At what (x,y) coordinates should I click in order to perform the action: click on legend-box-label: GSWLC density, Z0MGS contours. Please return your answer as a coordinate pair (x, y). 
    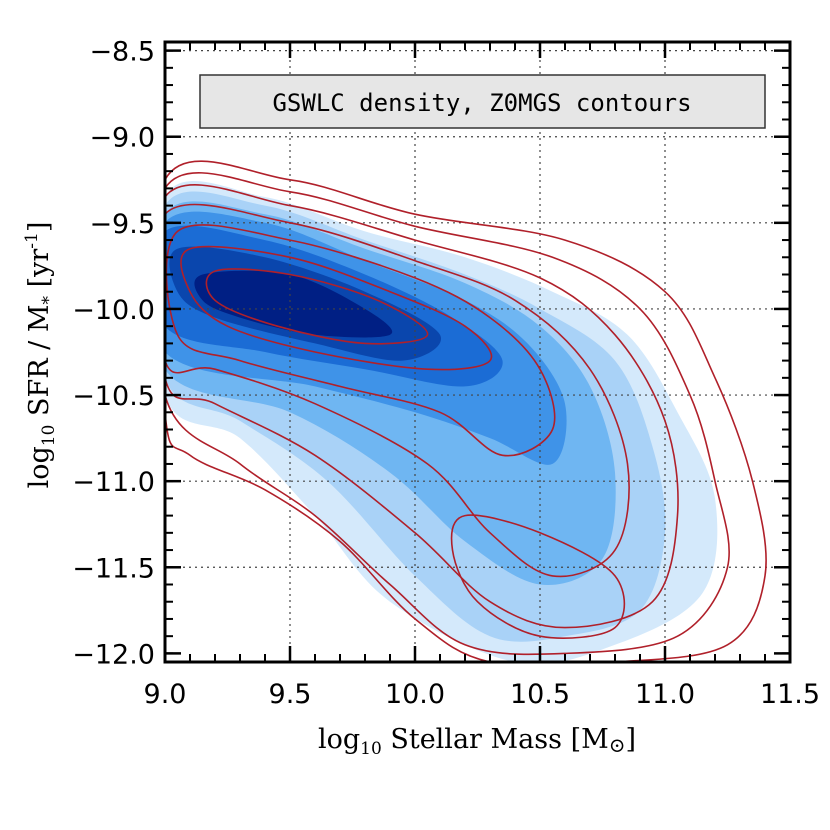
    Looking at the image, I should click on (481, 103).